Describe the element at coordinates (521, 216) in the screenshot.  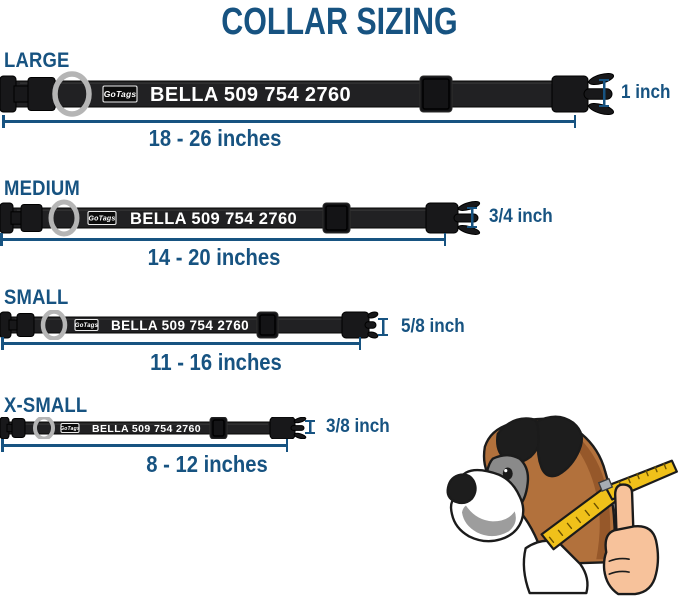
I see `width-label-medium: 3/4 inch` at that location.